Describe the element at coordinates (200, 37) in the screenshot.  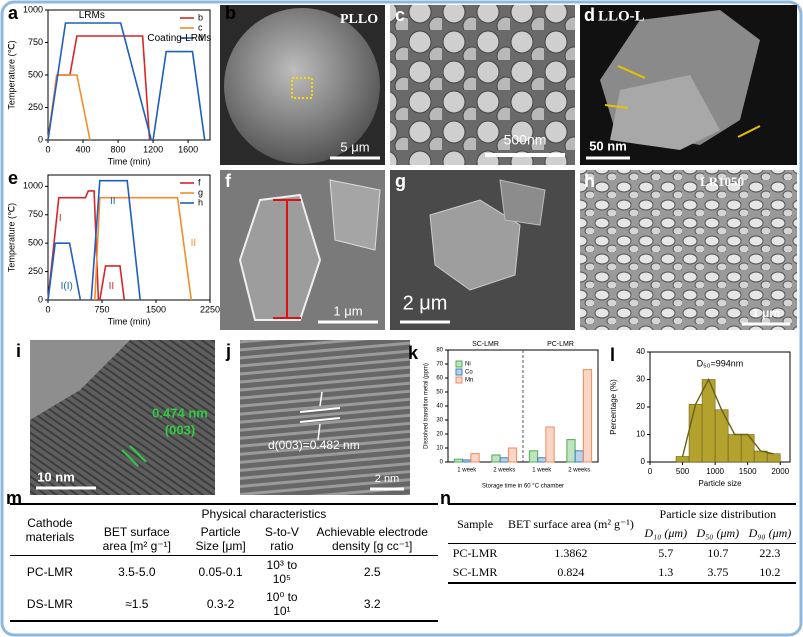
I see `legend-label: d` at that location.